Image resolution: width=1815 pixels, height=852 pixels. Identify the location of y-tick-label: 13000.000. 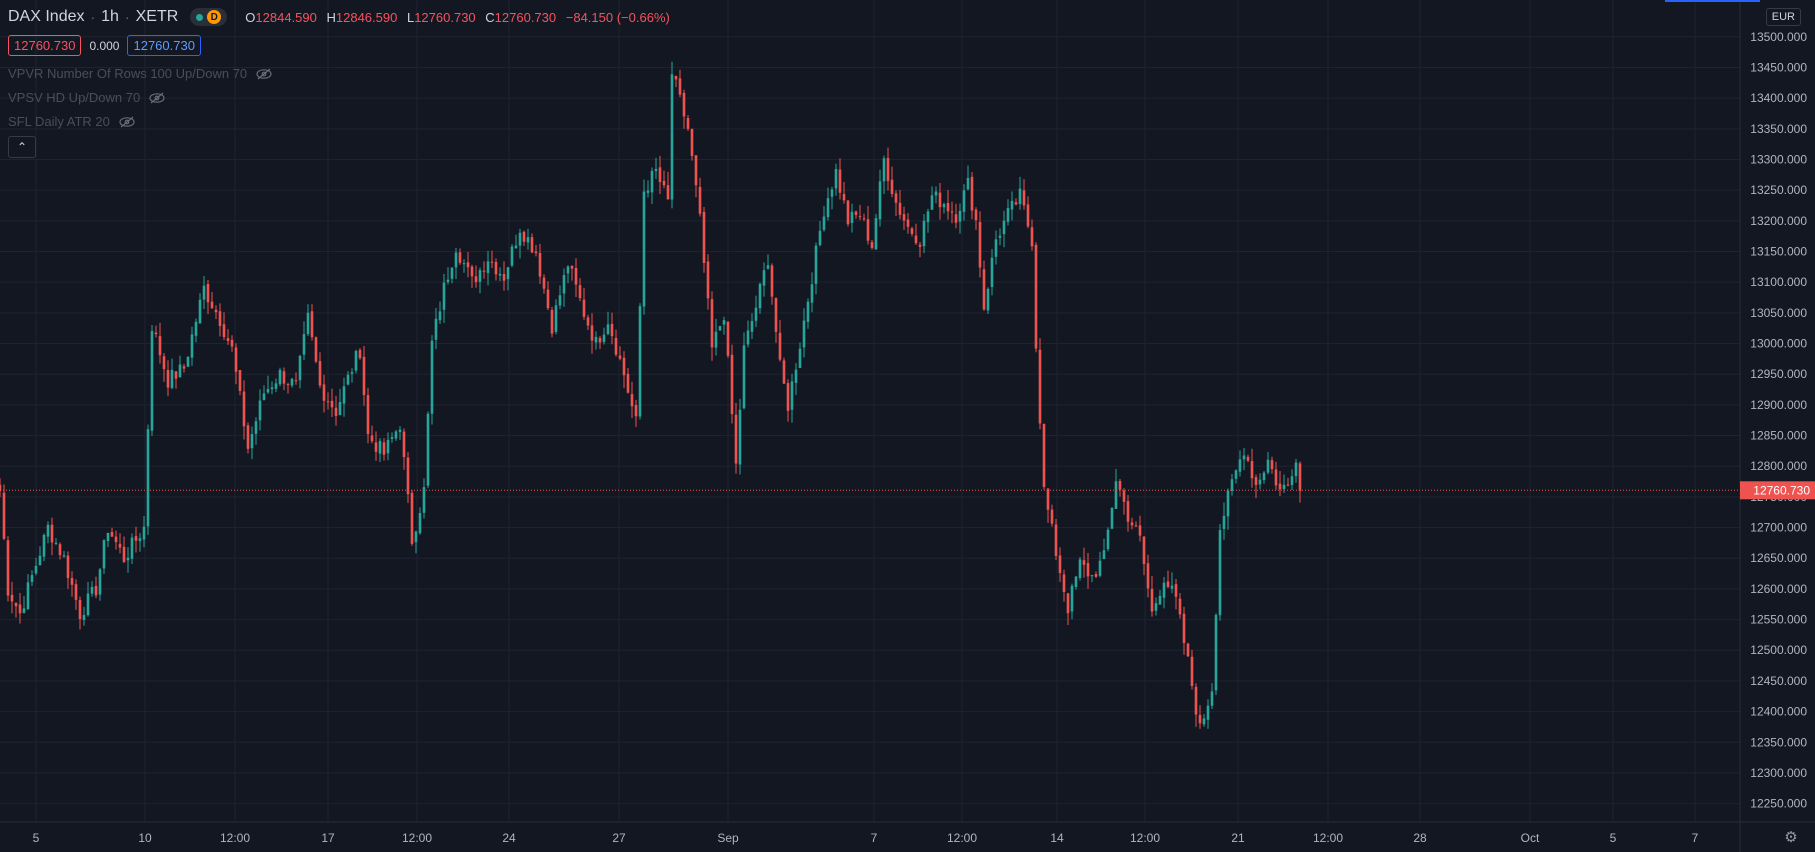
(1778, 344).